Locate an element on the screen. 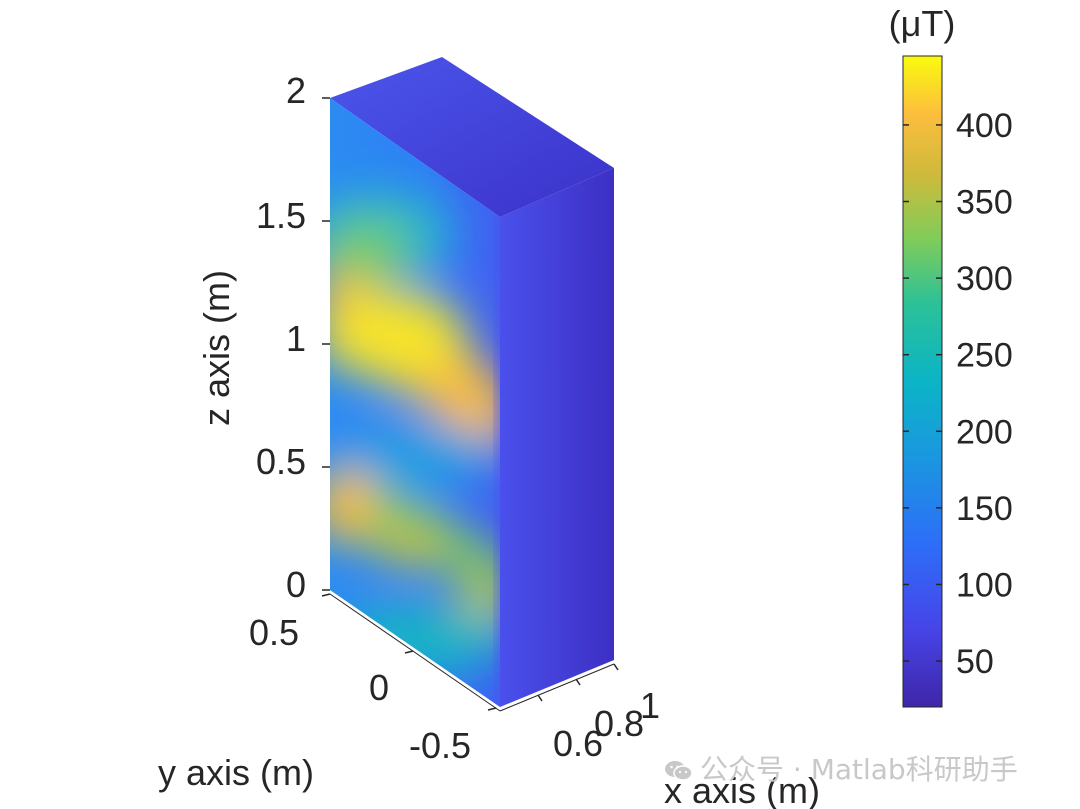 This screenshot has height=809, width=1080. colorbar-tick-label: 200 is located at coordinates (984, 432).